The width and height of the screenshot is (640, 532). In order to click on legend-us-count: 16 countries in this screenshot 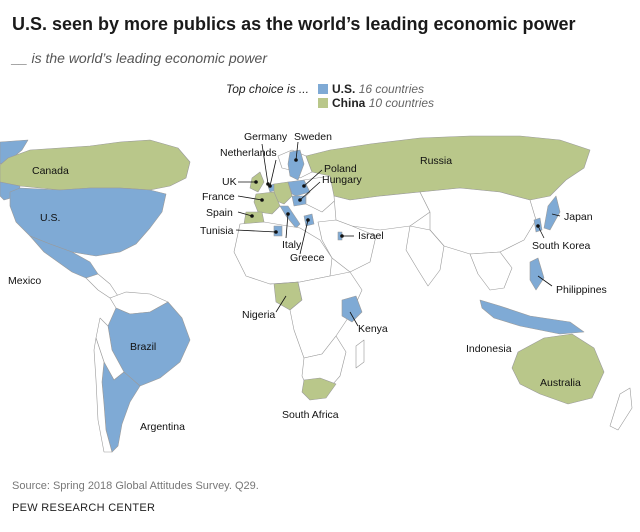, I will do `click(391, 89)`.